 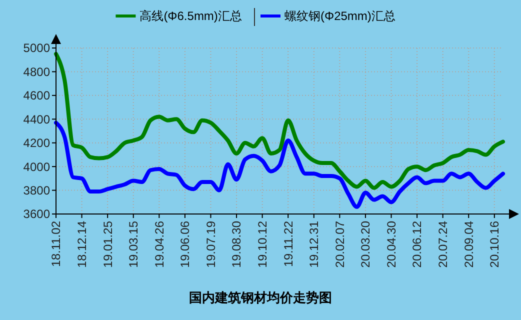 I want to click on x-tick-label: 19.08.30, so click(x=237, y=244).